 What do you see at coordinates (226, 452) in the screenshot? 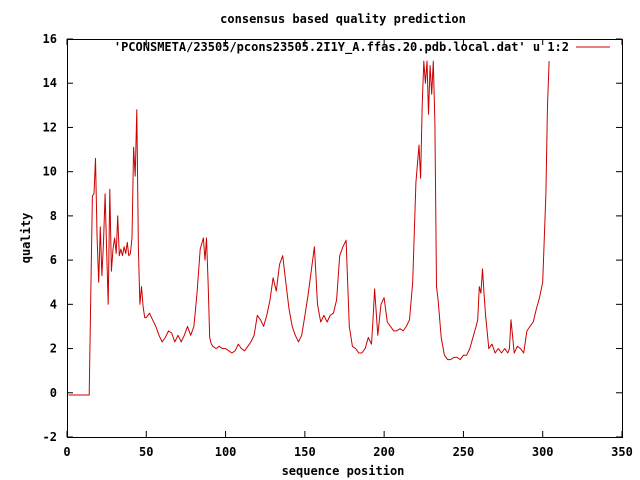
I see `x-tick-label: 100` at bounding box center [226, 452].